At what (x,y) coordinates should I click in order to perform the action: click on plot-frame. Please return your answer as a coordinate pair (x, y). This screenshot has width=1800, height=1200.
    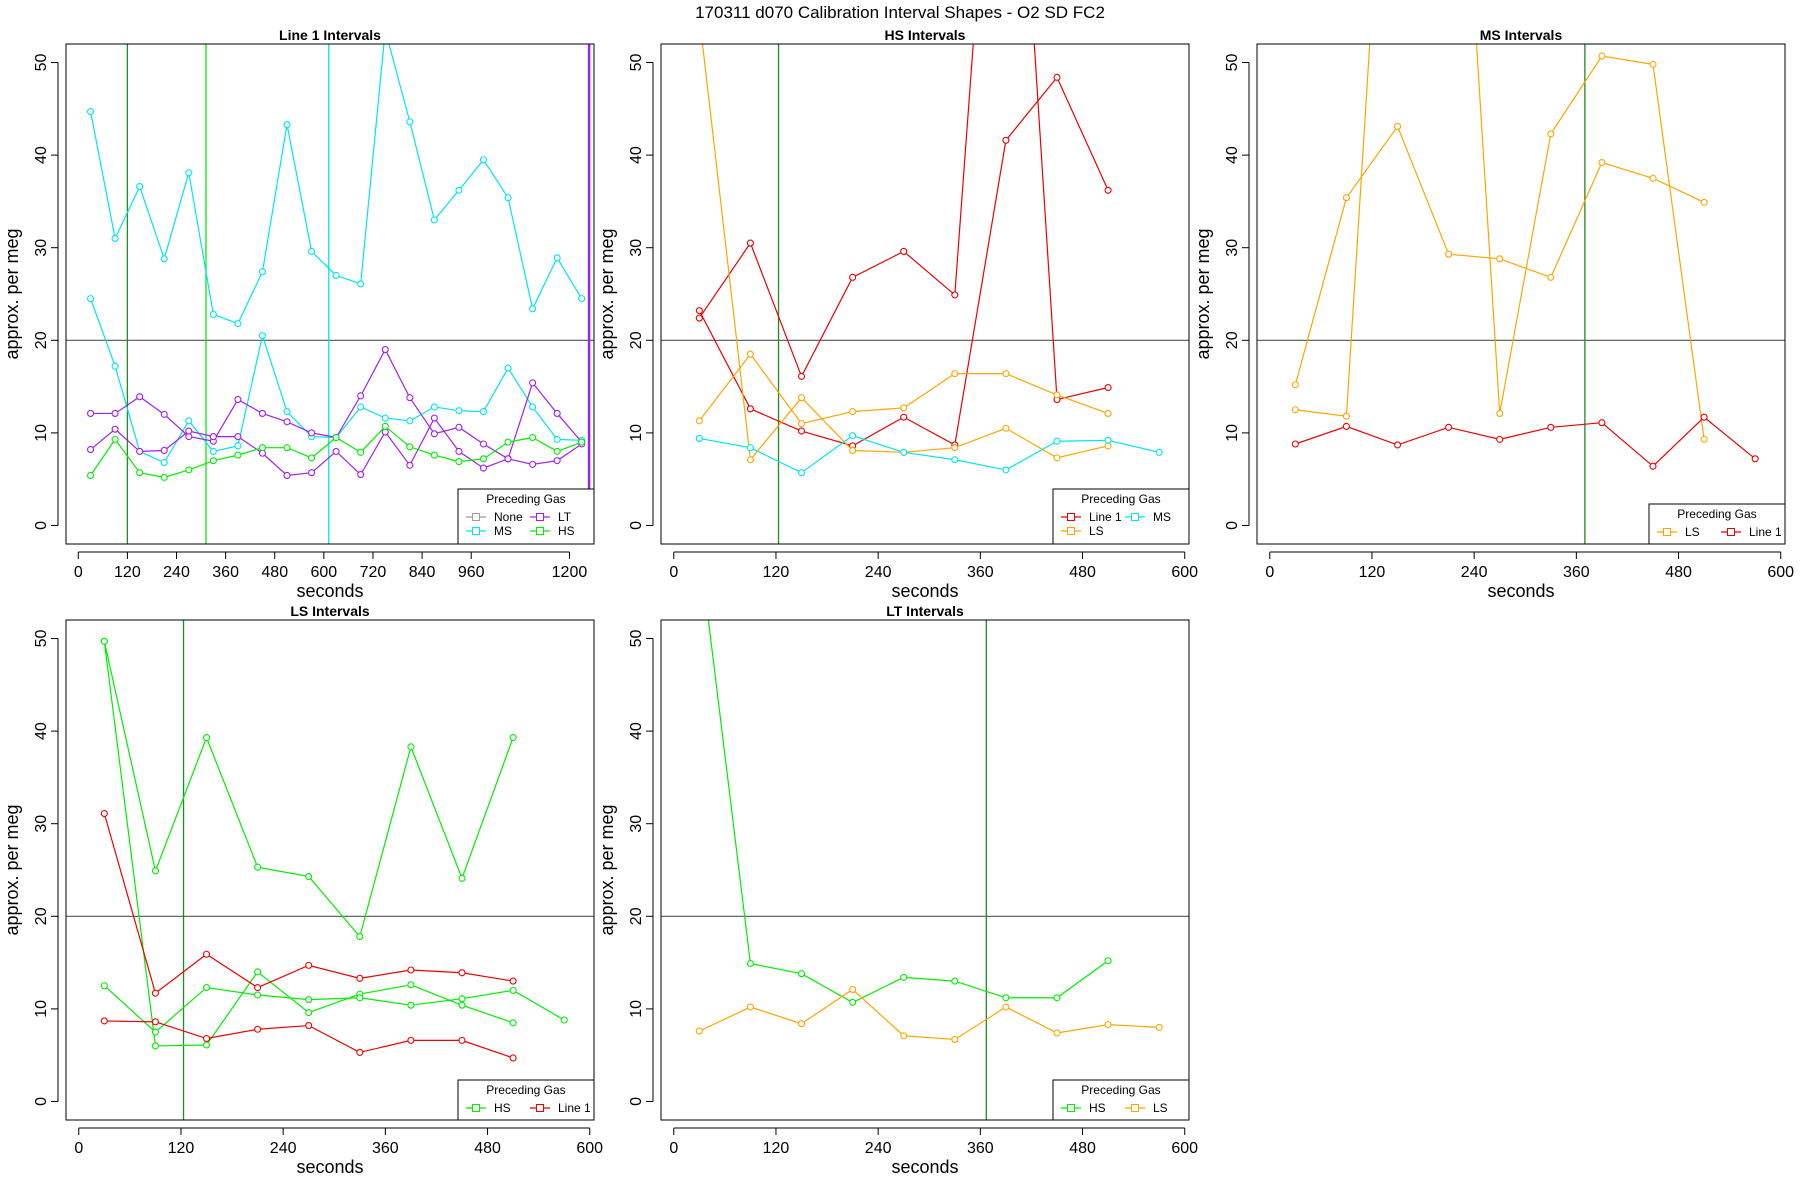
    Looking at the image, I should click on (925, 294).